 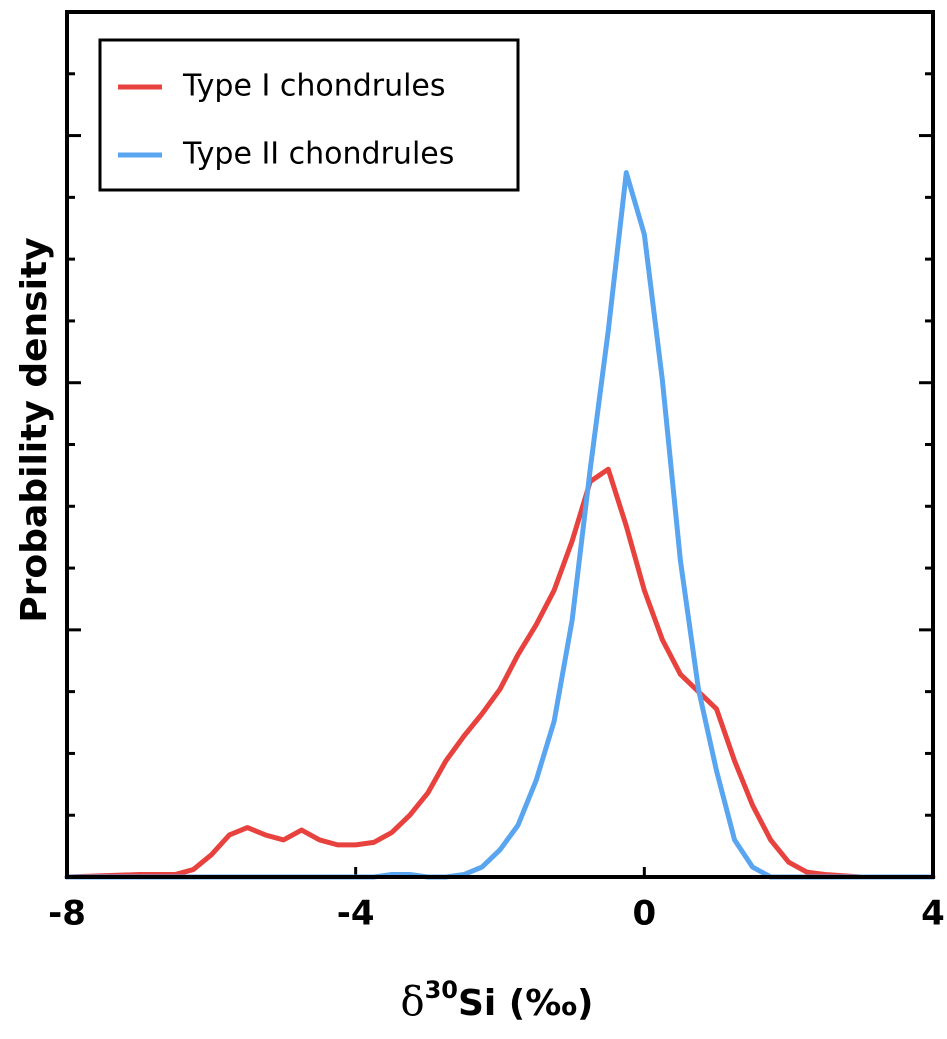 I want to click on x-axis-label: δ30Si (‰), so click(x=496, y=1000).